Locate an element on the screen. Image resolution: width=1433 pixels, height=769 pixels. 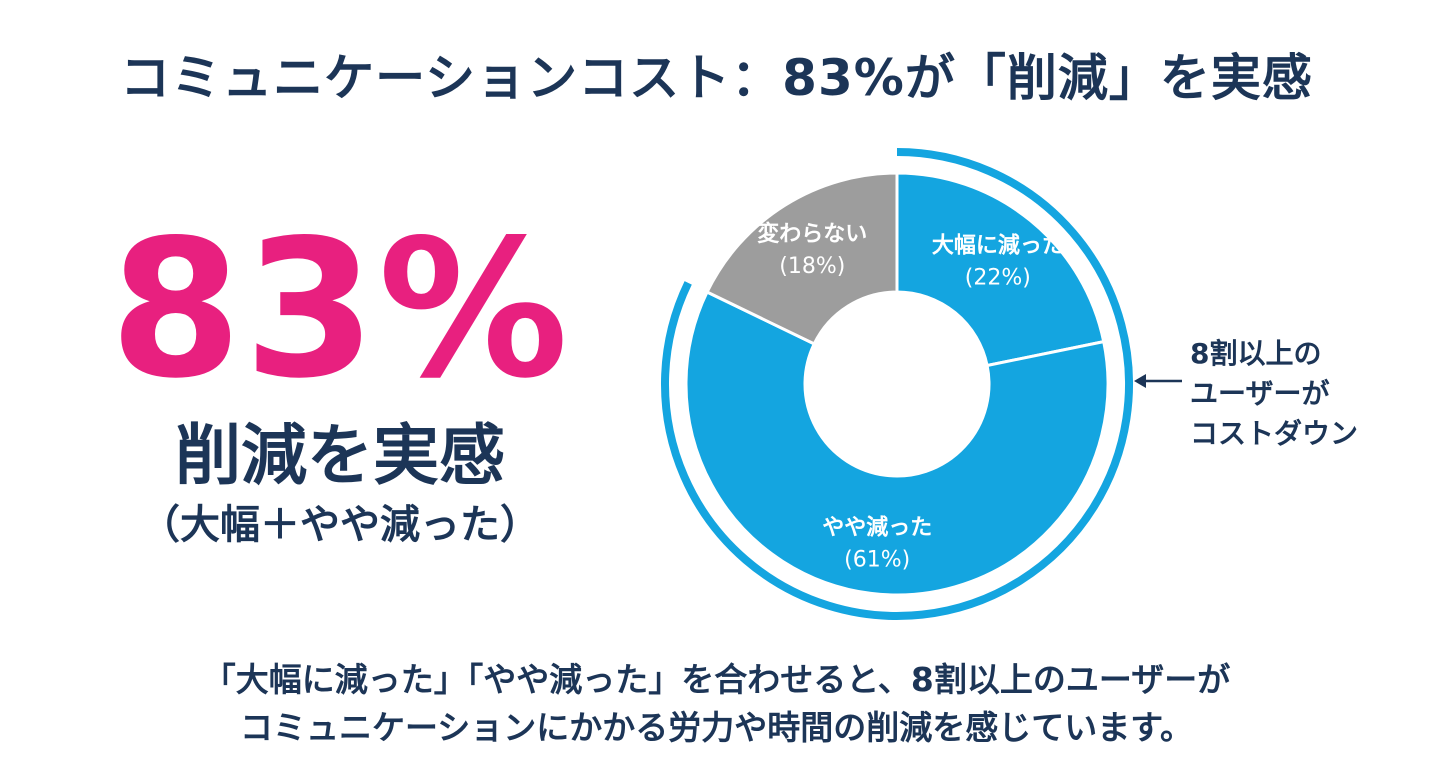
arrow-head is located at coordinates (1140, 381).